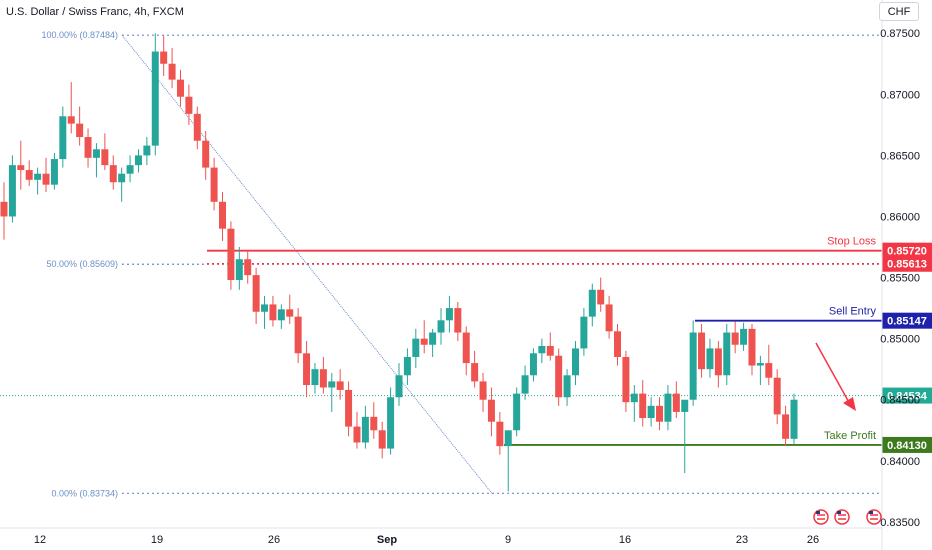 Image resolution: width=932 pixels, height=550 pixels. Describe the element at coordinates (900, 462) in the screenshot. I see `price-tick-label: 0.84000` at that location.